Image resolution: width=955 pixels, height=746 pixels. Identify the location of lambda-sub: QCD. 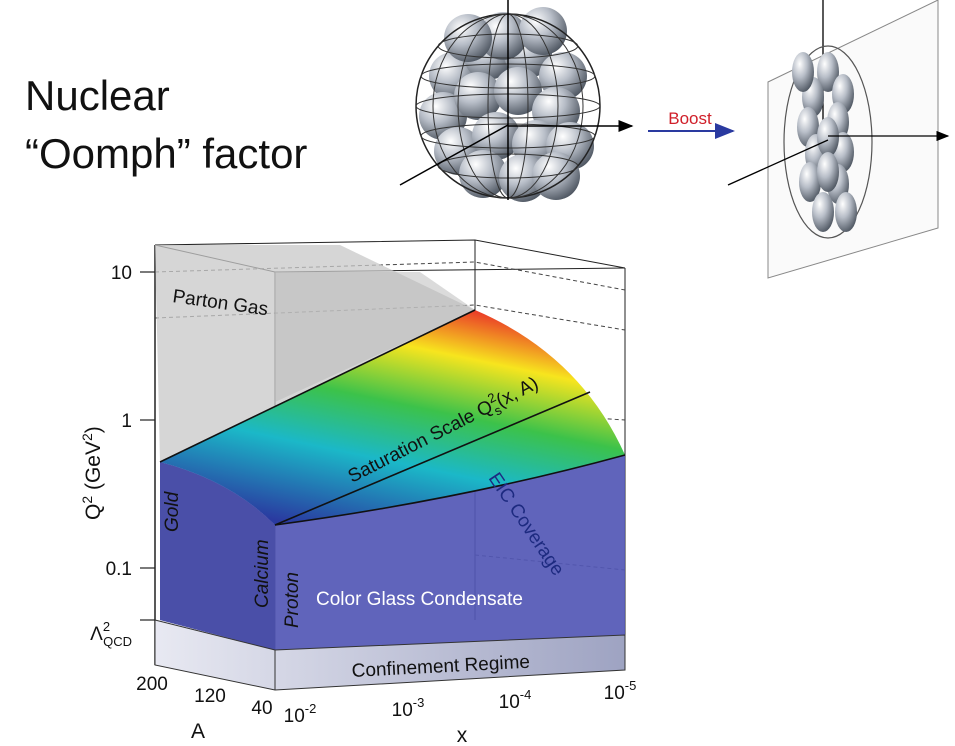
(117, 641).